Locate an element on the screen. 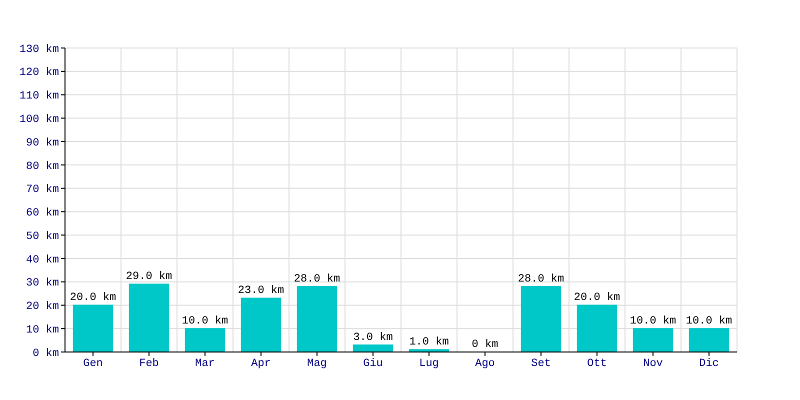 This screenshot has width=800, height=400. x-tick-label: Gen is located at coordinates (93, 364).